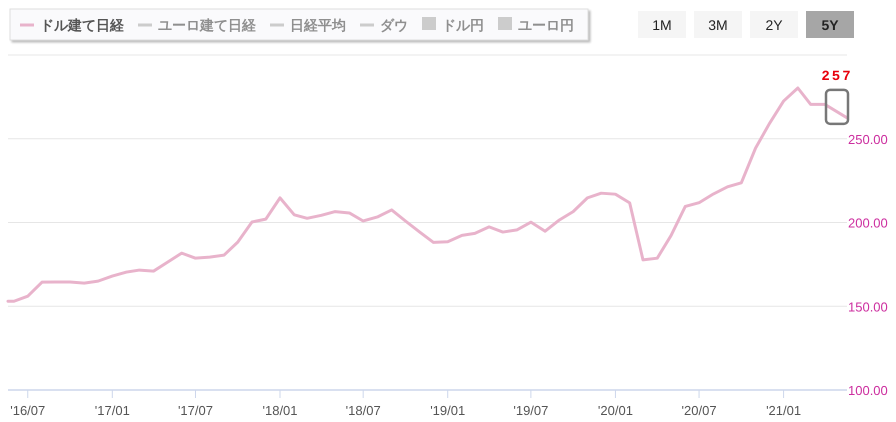 The image size is (896, 422). Describe the element at coordinates (82, 25) in the screenshot. I see `legend-label: ドル建て日経` at that location.